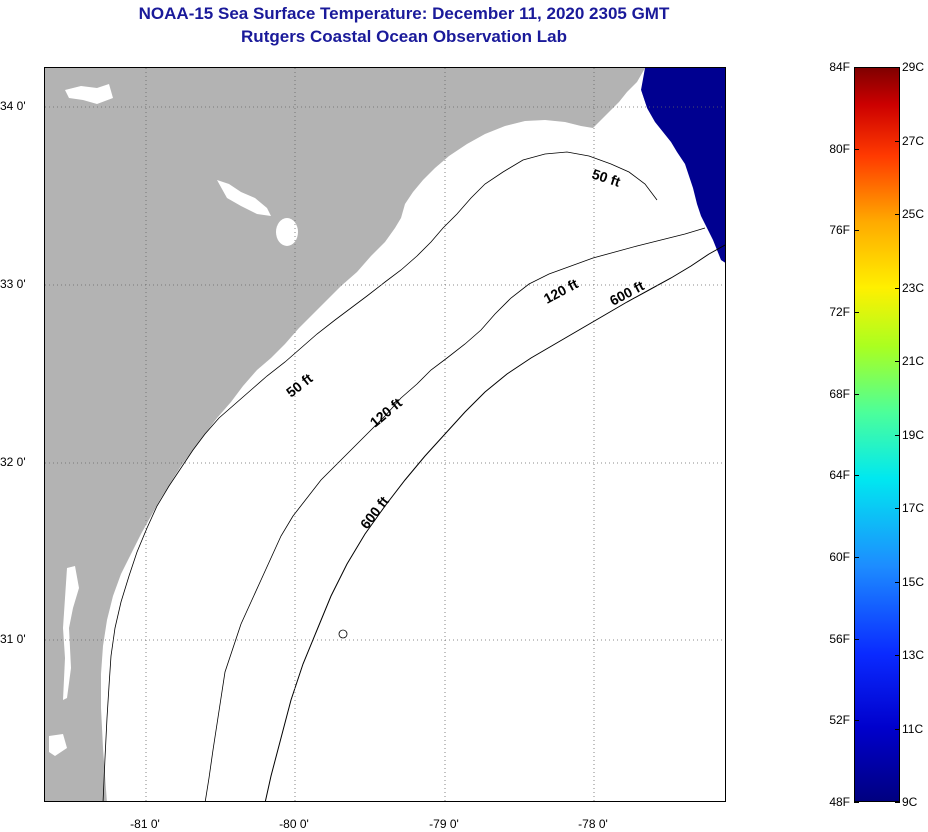  I want to click on temperature-colorbar, so click(877, 434).